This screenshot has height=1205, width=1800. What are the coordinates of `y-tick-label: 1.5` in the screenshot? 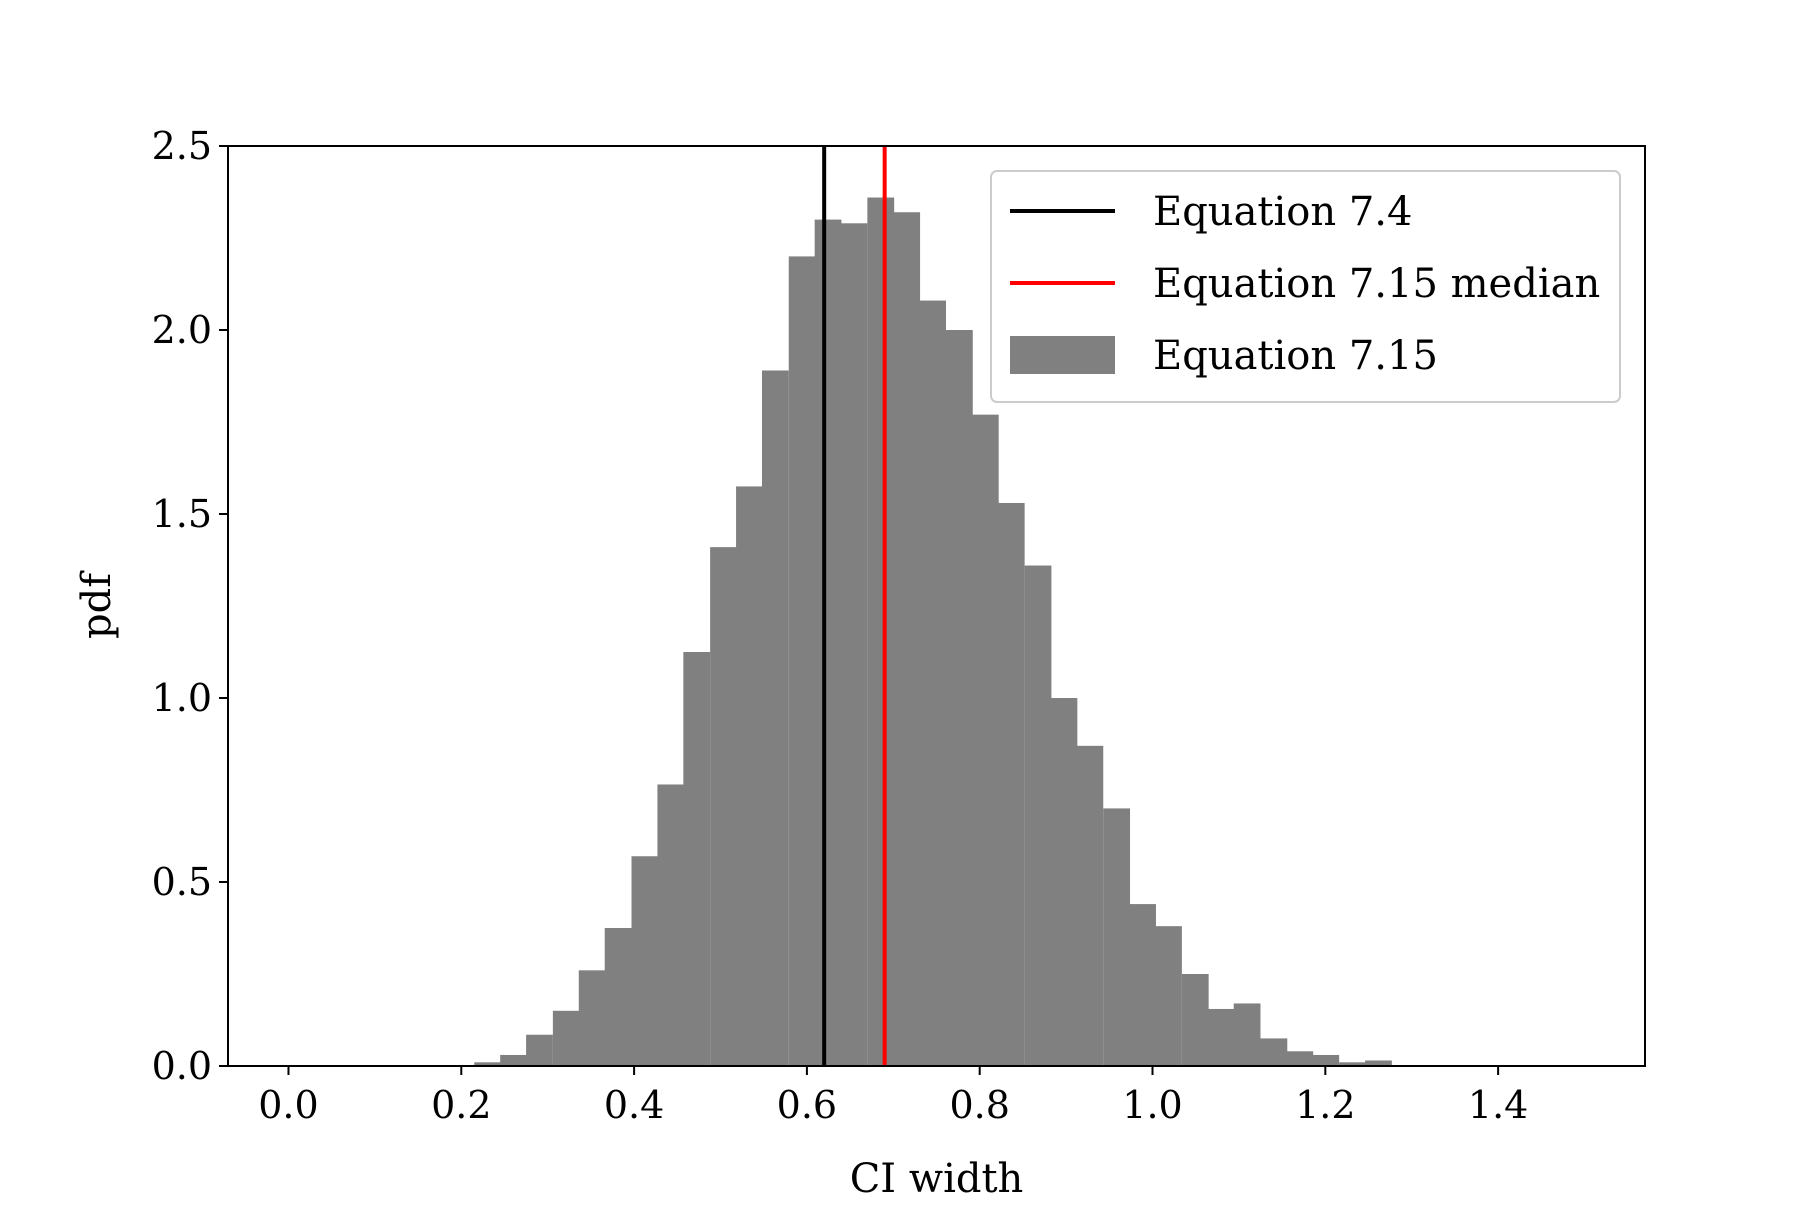 It's located at (182, 514).